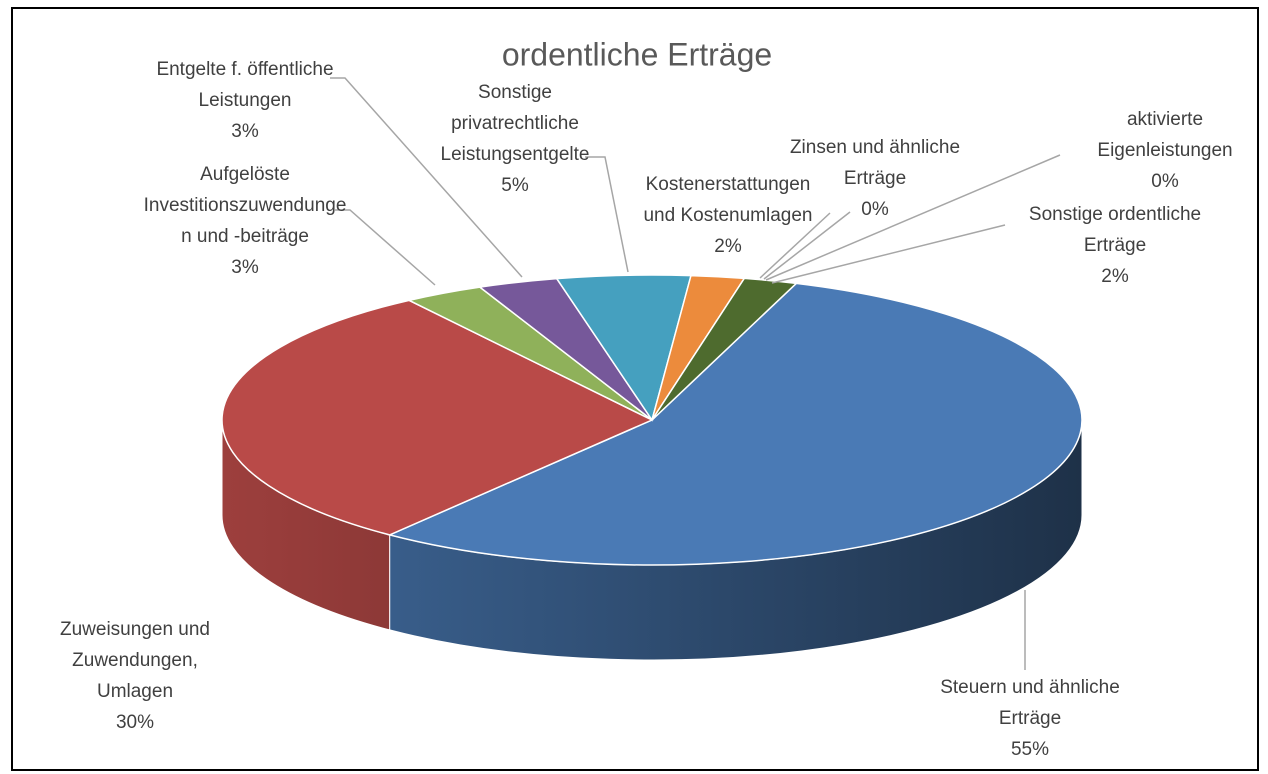 This screenshot has height=774, width=1268. Describe the element at coordinates (135, 660) in the screenshot. I see `category-label: Zuweisungen und Zuwendungen, Umlagen` at that location.